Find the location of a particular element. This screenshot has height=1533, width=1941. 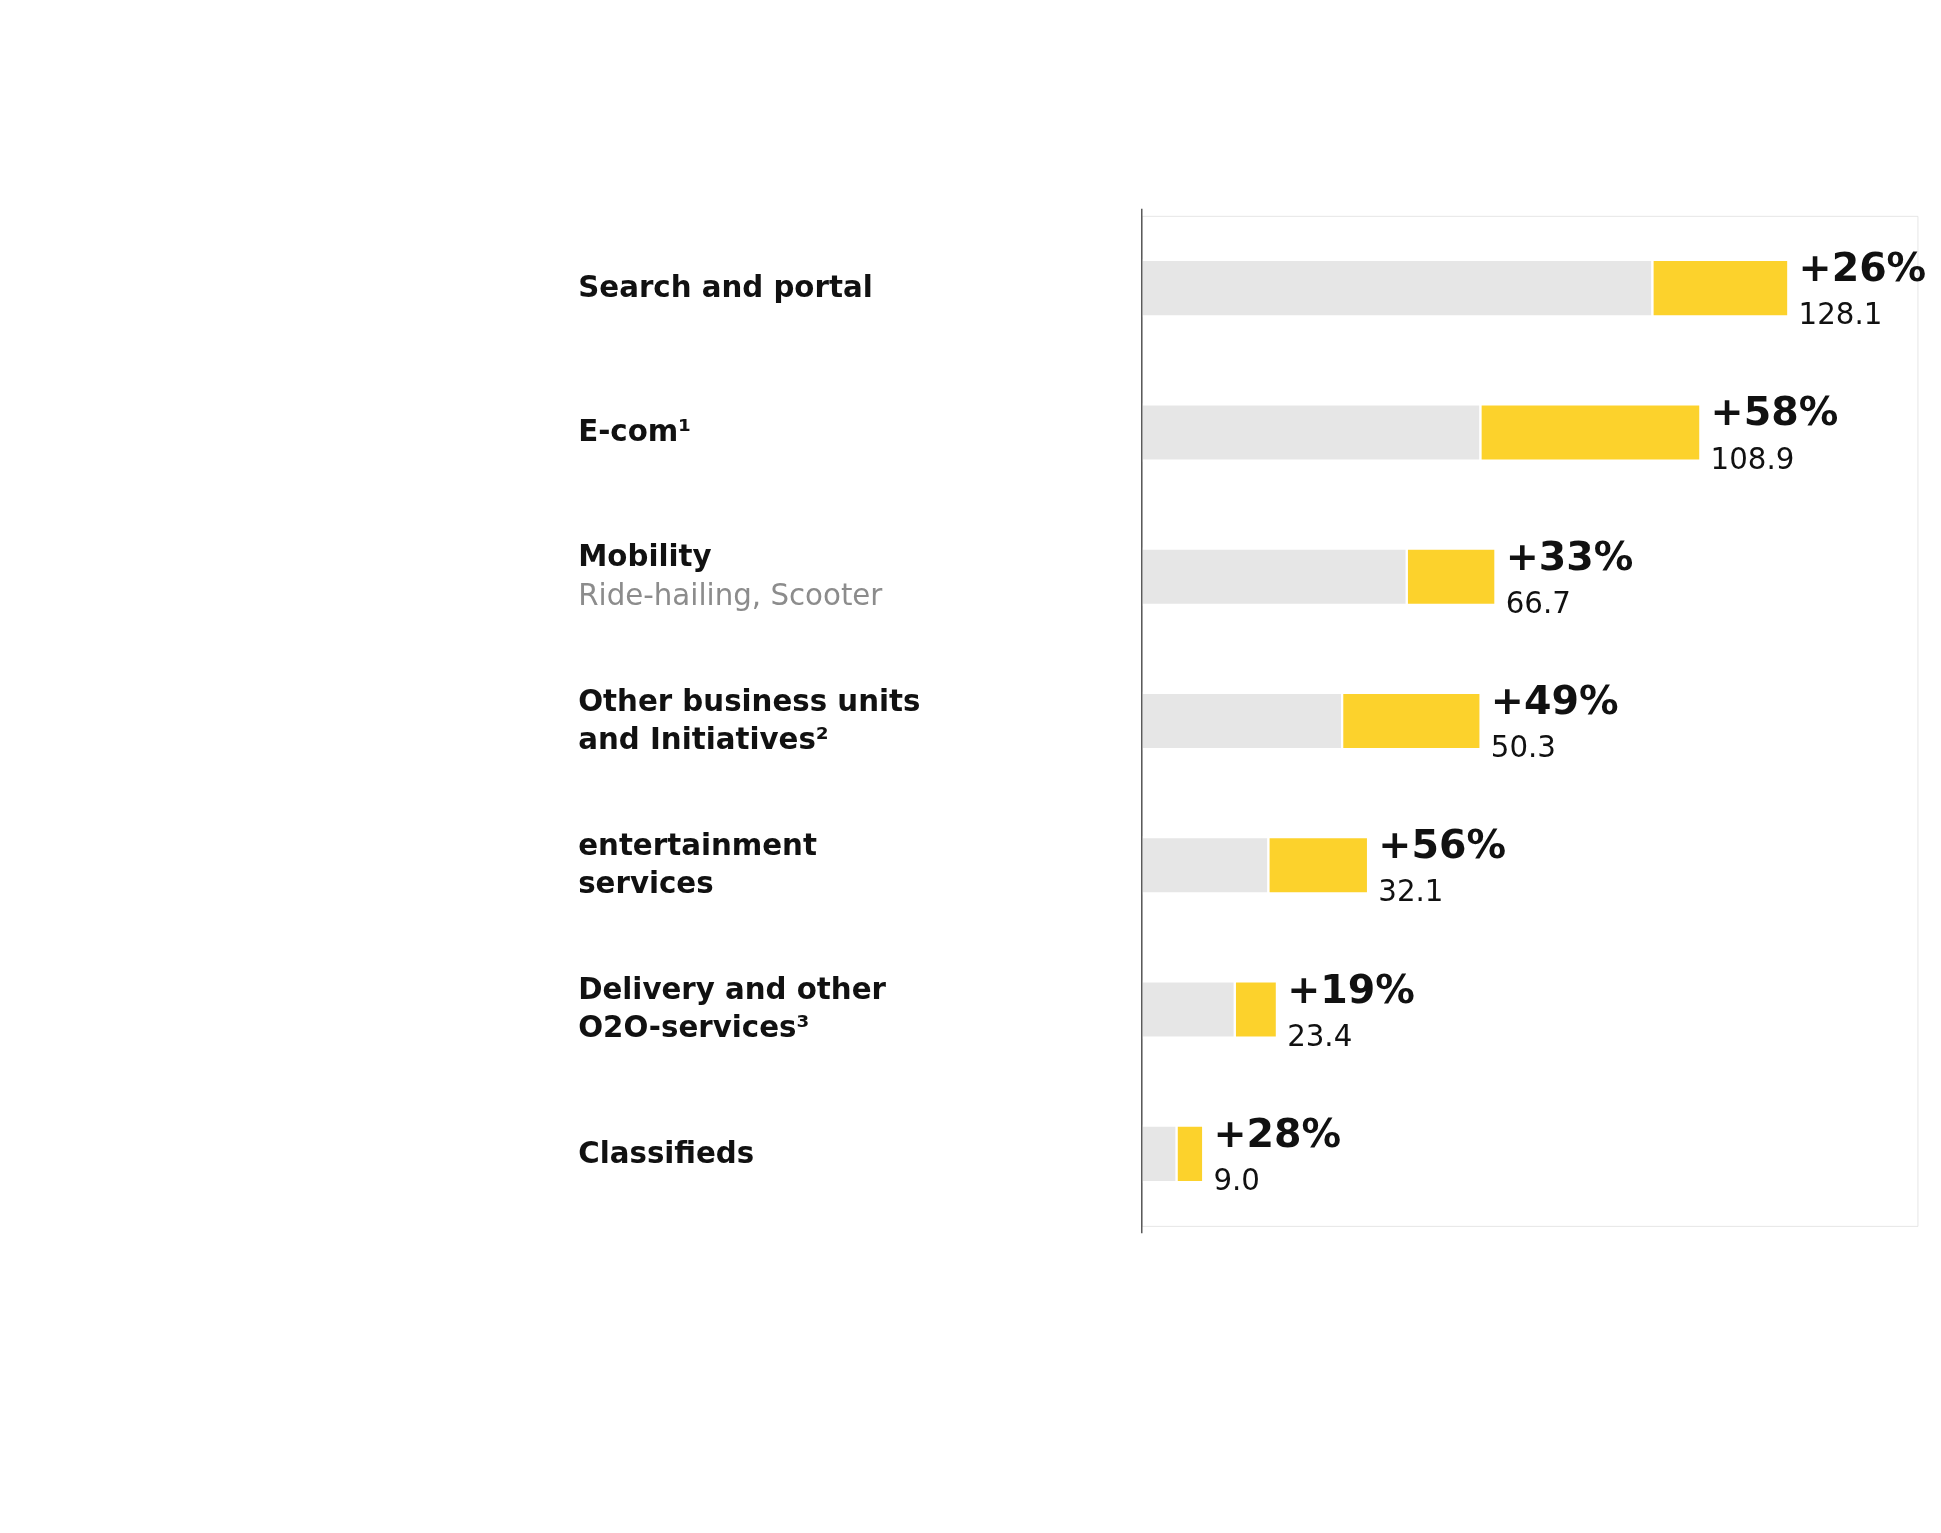

annotation: 66.7 is located at coordinates (1538, 602).